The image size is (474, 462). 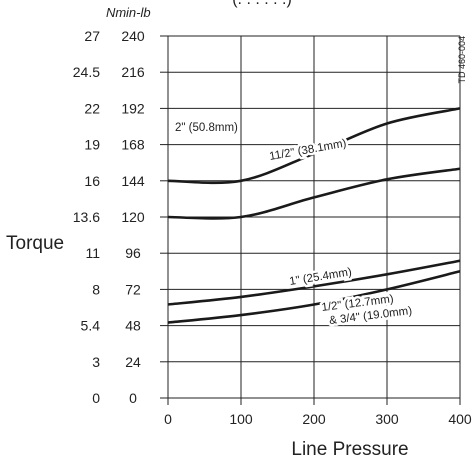 What do you see at coordinates (92, 108) in the screenshot?
I see `y-tick-label-nm: 22` at bounding box center [92, 108].